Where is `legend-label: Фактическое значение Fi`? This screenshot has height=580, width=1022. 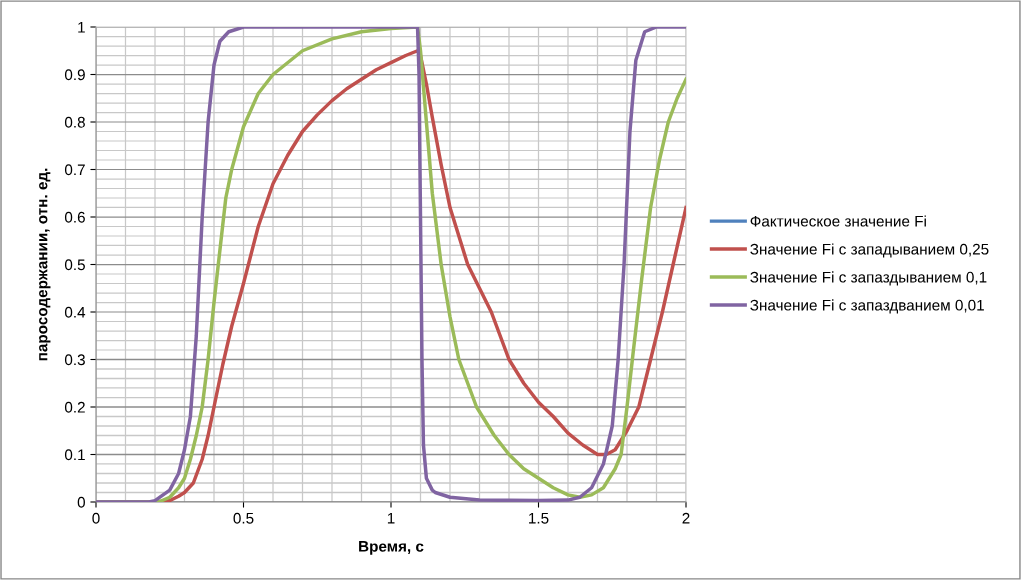
legend-label: Фактическое значение Fi is located at coordinates (838, 221).